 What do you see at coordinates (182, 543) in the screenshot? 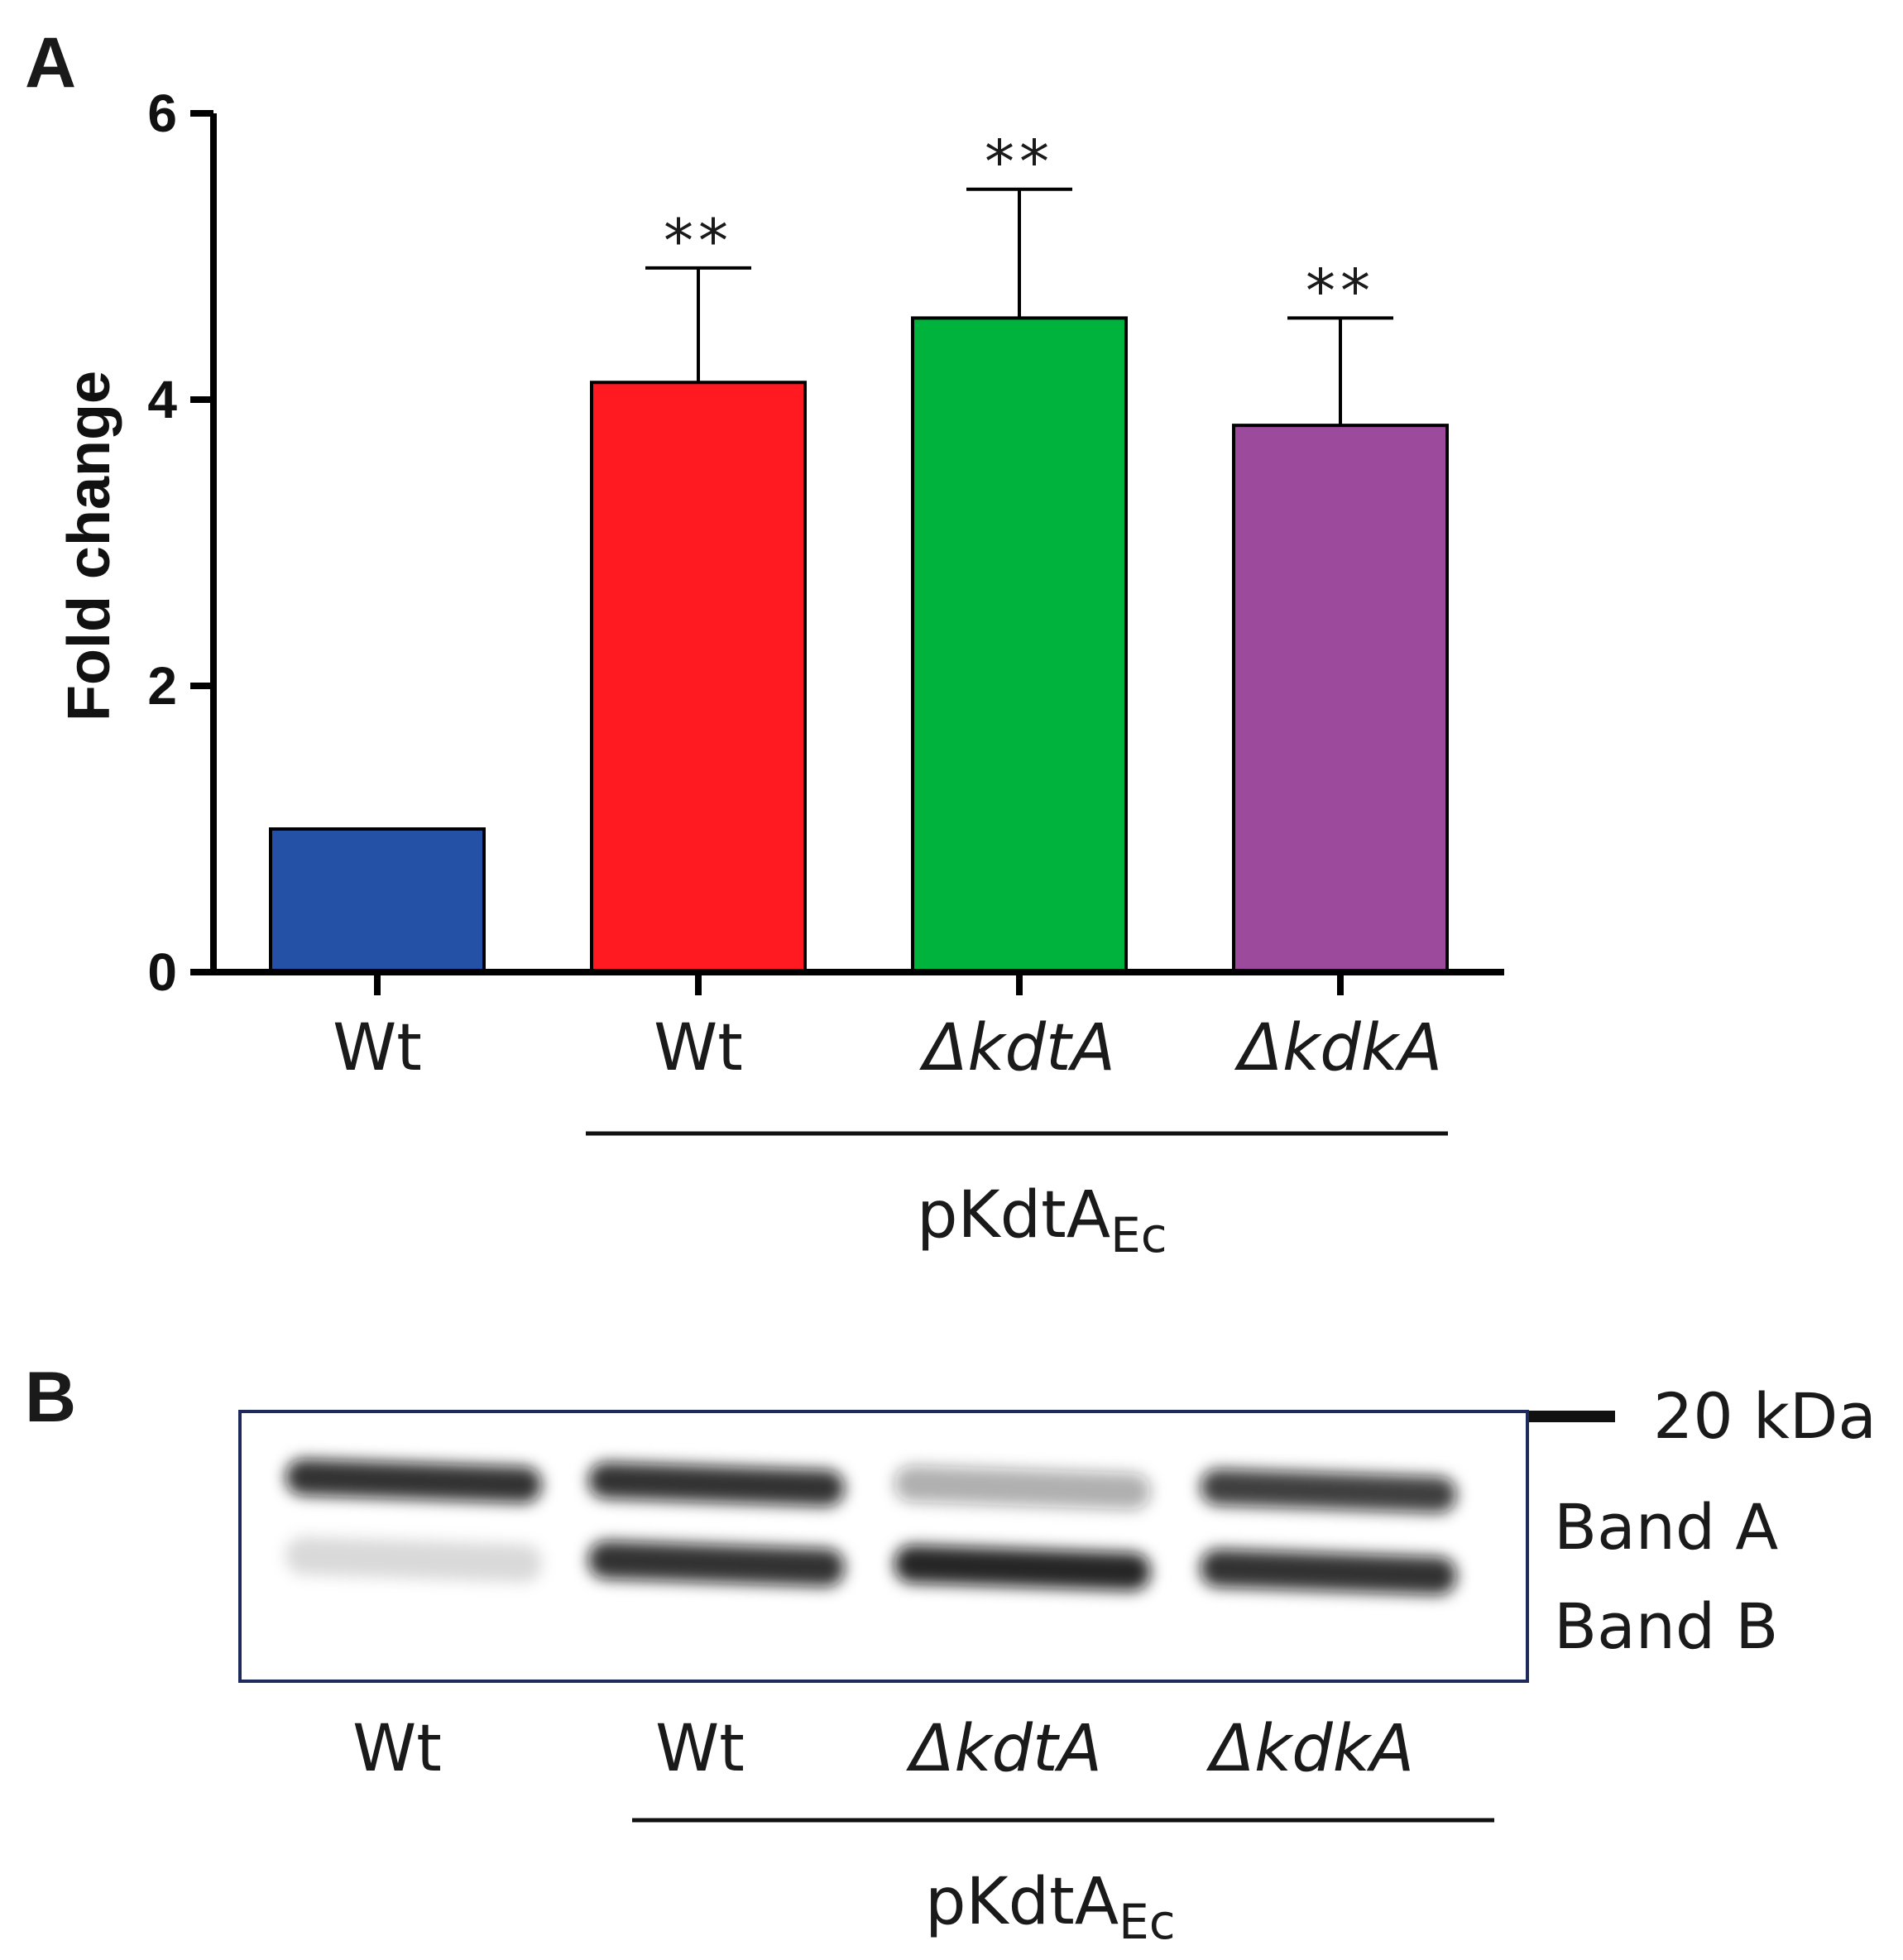
I see `y-axis: 0 2 4 6` at bounding box center [182, 543].